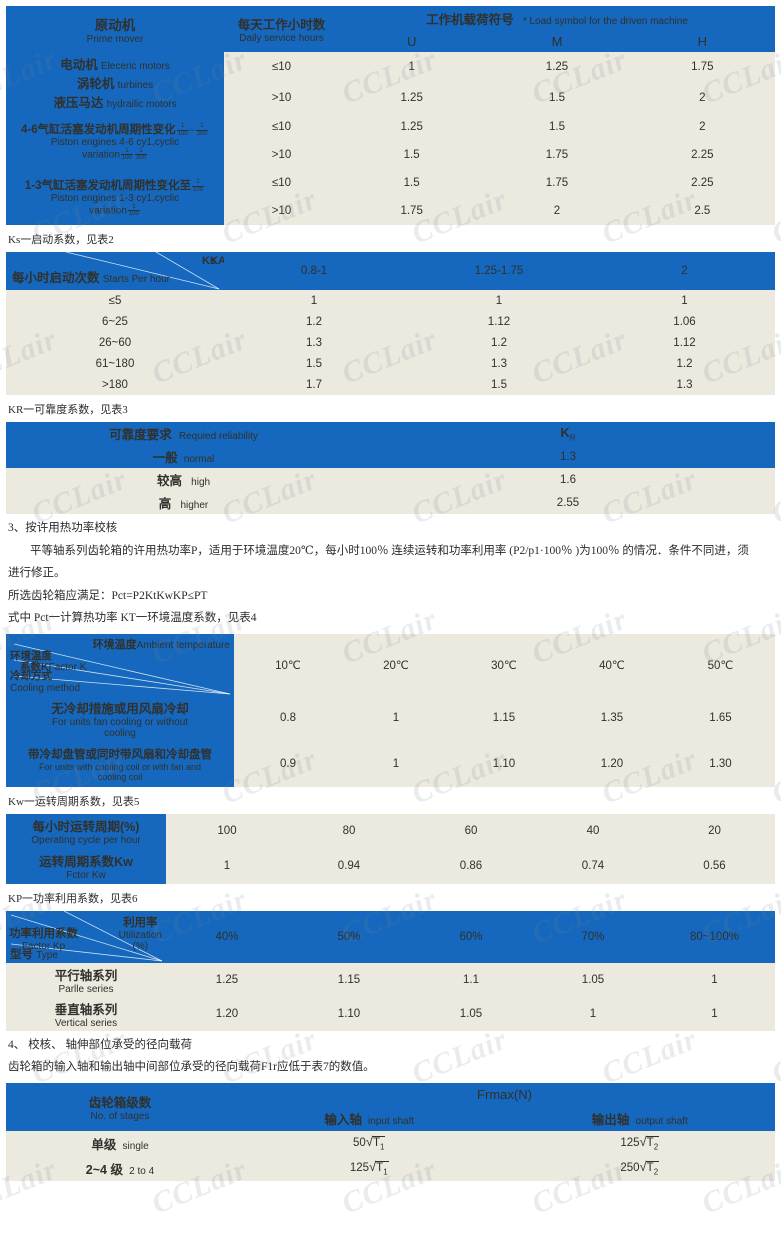 This screenshot has height=1238, width=781. Describe the element at coordinates (183, 479) in the screenshot. I see `row-label-high: 较高 high` at that location.